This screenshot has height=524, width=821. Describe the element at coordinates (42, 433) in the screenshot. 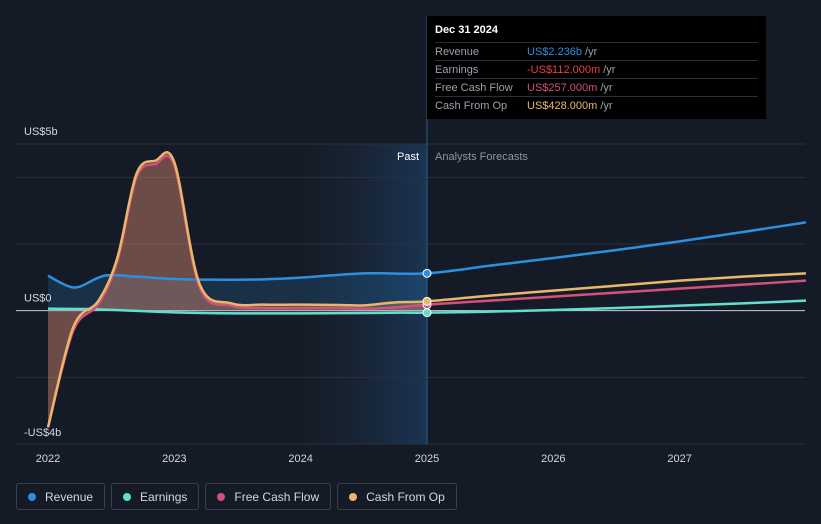

I see `y-label-bottom: -US$4b` at that location.